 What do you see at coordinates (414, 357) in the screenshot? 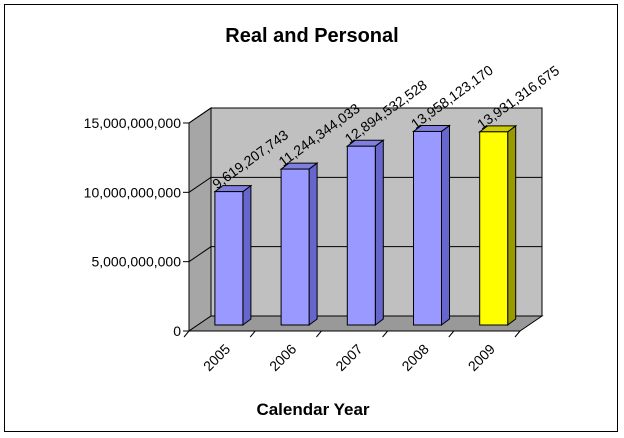
I see `x-tick-label: 2008` at bounding box center [414, 357].